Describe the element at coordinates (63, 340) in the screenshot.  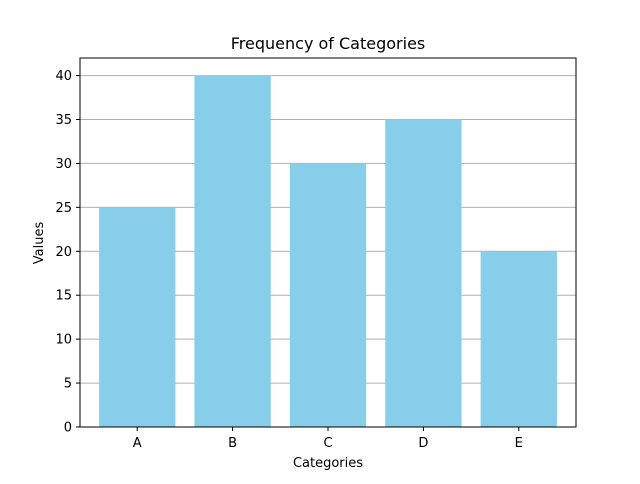
I see `y-tick-label-10: 10` at that location.